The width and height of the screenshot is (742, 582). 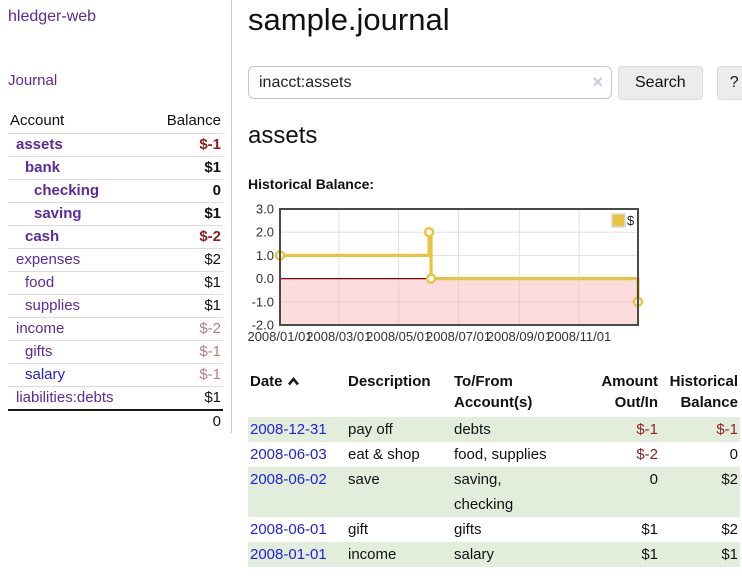 I want to click on transaction-amount: $-1, so click(x=647, y=429).